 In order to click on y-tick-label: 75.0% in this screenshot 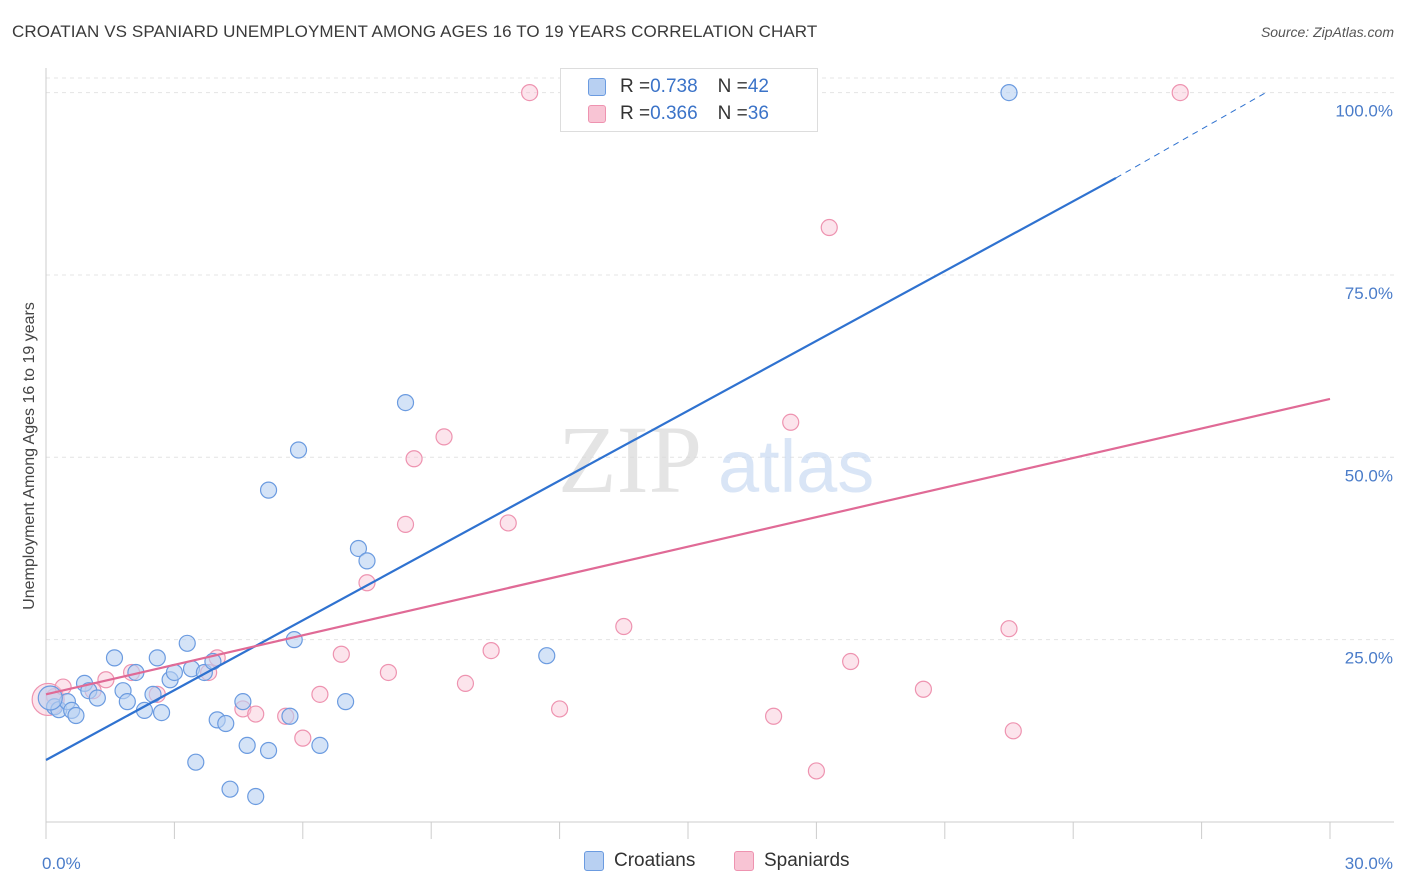, I will do `click(1369, 293)`.